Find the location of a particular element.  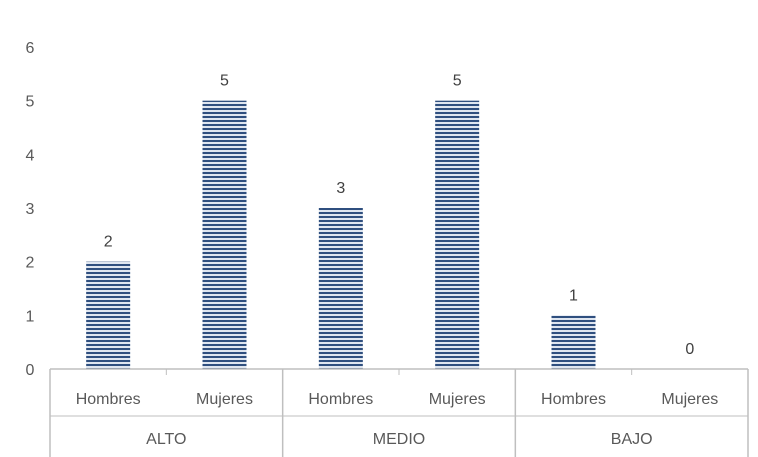

data-label: 0 is located at coordinates (689, 349).